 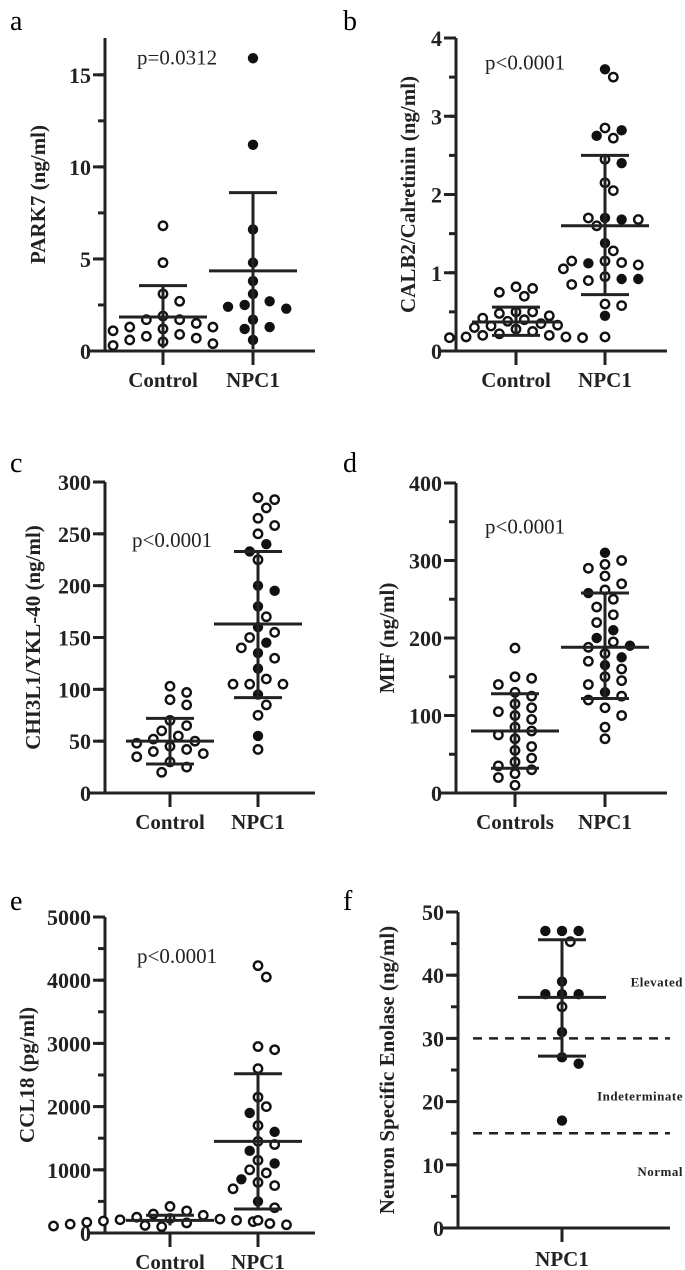 What do you see at coordinates (436, 116) in the screenshot?
I see `y-tick-label: 3` at bounding box center [436, 116].